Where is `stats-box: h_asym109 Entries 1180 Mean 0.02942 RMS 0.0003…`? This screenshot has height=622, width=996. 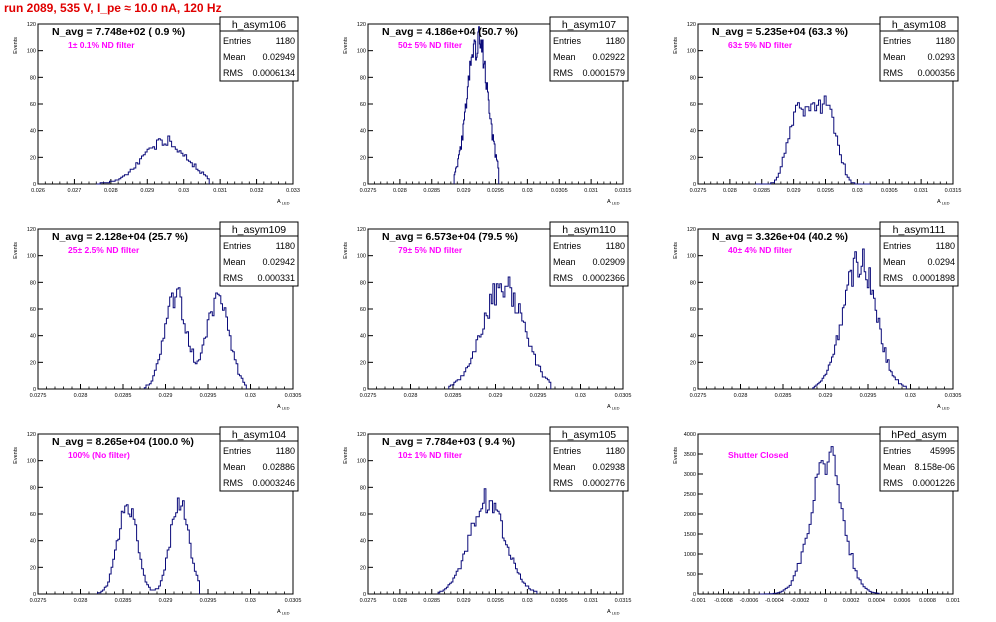
stats-box: h_asym109 Entries 1180 Mean 0.02942 RMS 0.0003… is located at coordinates (259, 254).